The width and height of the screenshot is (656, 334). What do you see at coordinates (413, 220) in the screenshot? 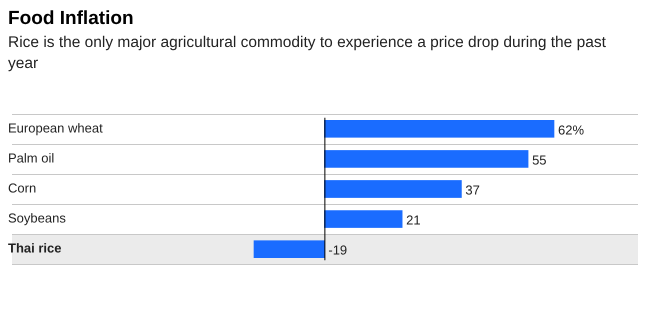
I see `data-label: 21` at bounding box center [413, 220].